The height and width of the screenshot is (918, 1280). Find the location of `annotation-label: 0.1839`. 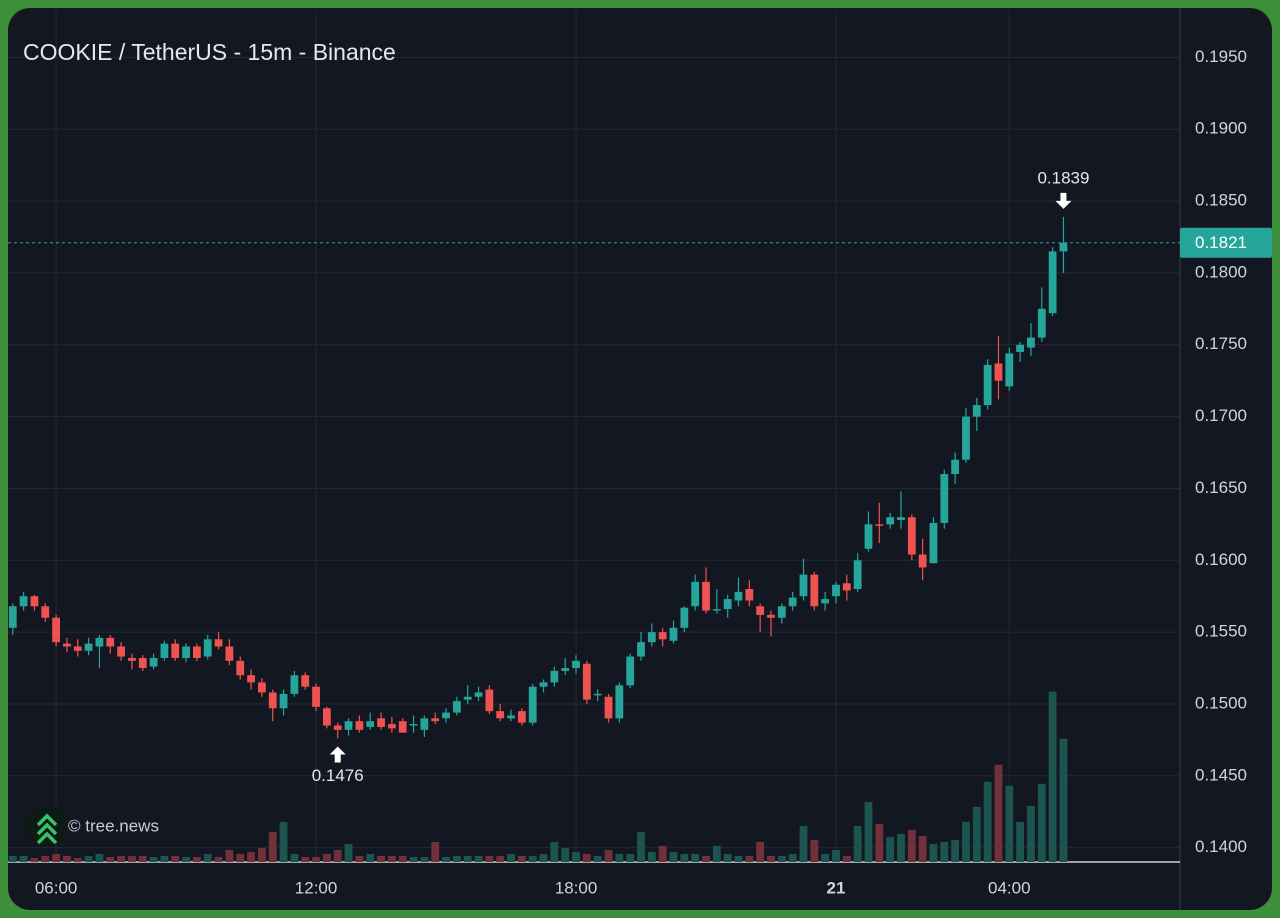

annotation-label: 0.1839 is located at coordinates (1063, 177).